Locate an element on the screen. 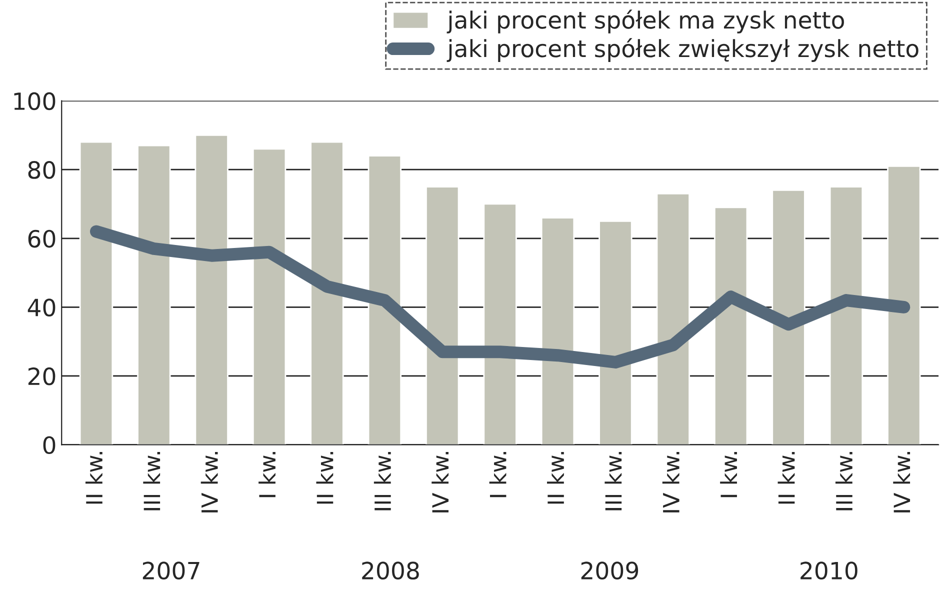  y-tick-label: 100 is located at coordinates (35, 101).